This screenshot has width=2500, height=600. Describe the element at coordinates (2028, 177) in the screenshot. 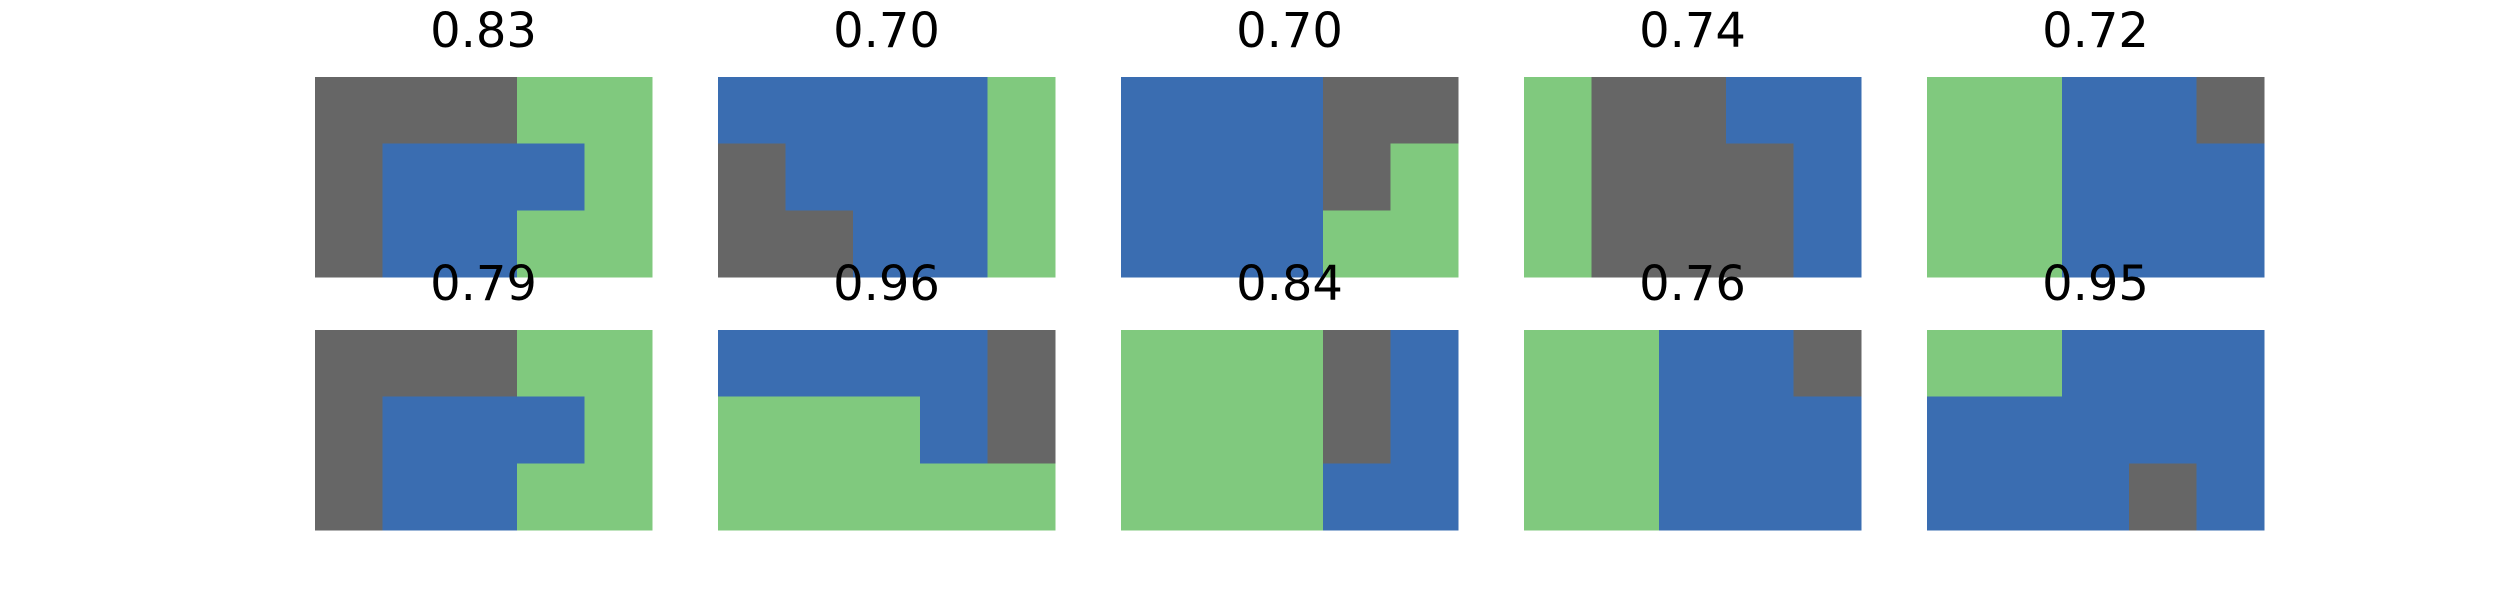

I see `panel-5-cell-r2c2-green` at that location.